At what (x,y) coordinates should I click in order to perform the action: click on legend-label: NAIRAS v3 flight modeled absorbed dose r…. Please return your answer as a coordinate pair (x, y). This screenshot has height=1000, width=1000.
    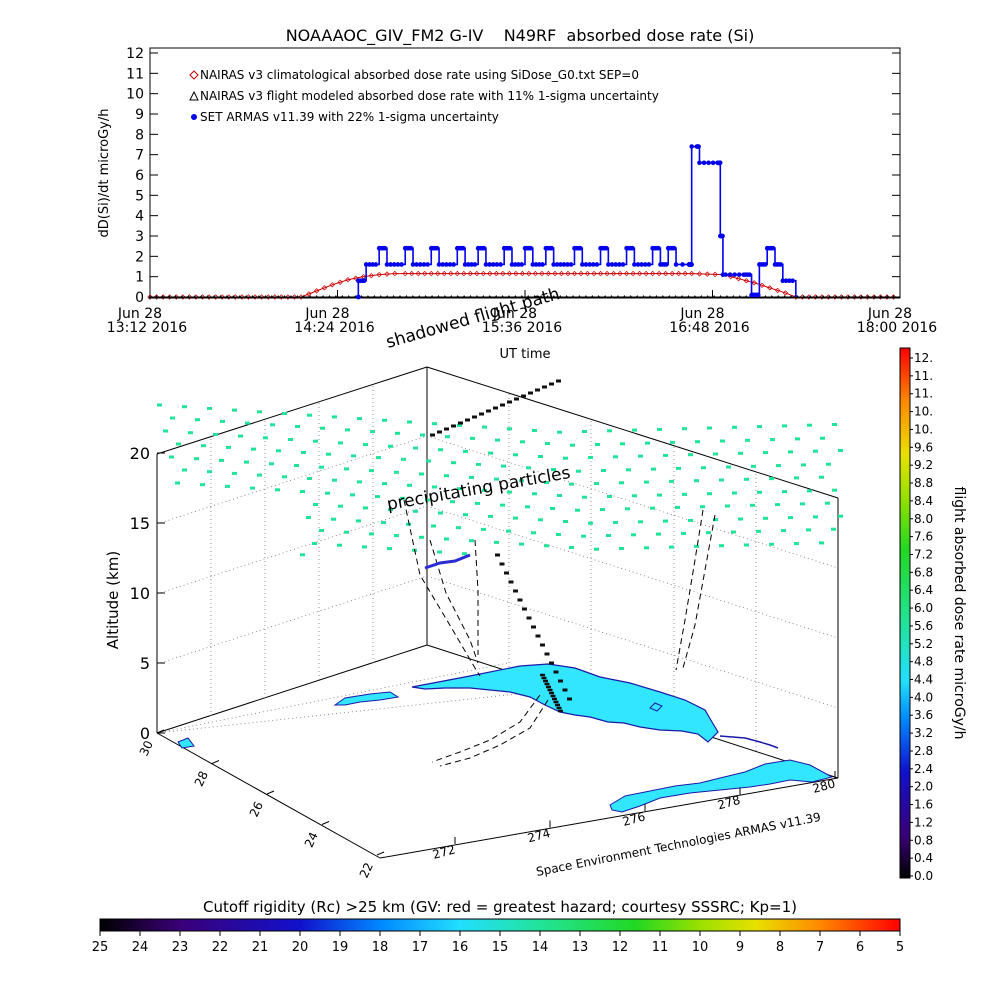
    Looking at the image, I should click on (429, 96).